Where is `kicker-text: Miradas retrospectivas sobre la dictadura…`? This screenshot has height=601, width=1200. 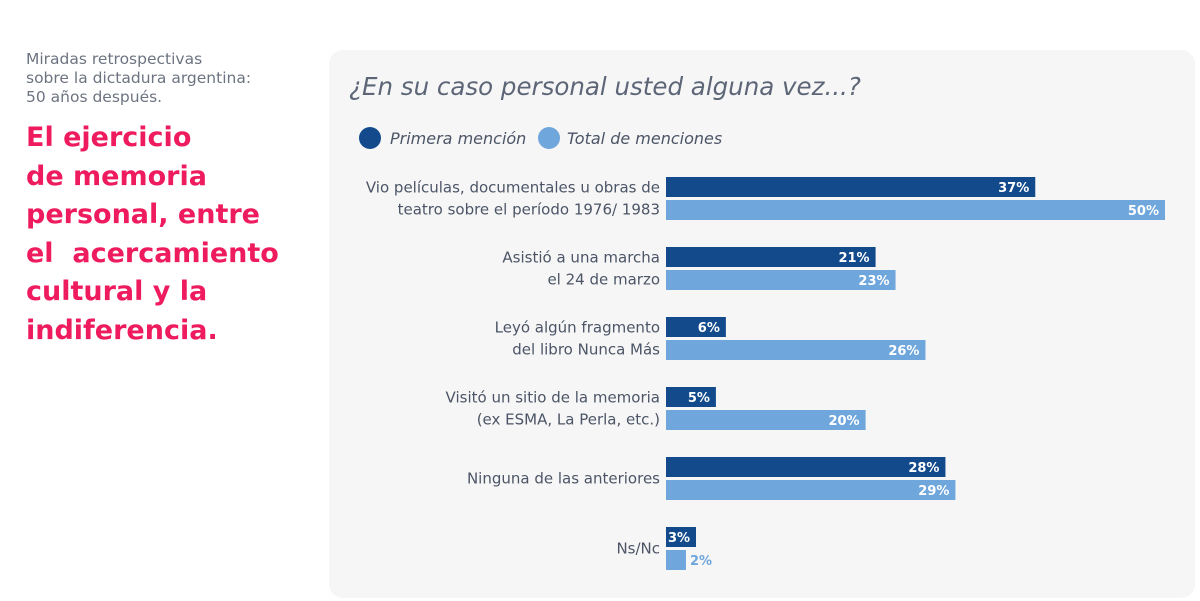 kicker-text: Miradas retrospectivas sobre la dictadura… is located at coordinates (171, 78).